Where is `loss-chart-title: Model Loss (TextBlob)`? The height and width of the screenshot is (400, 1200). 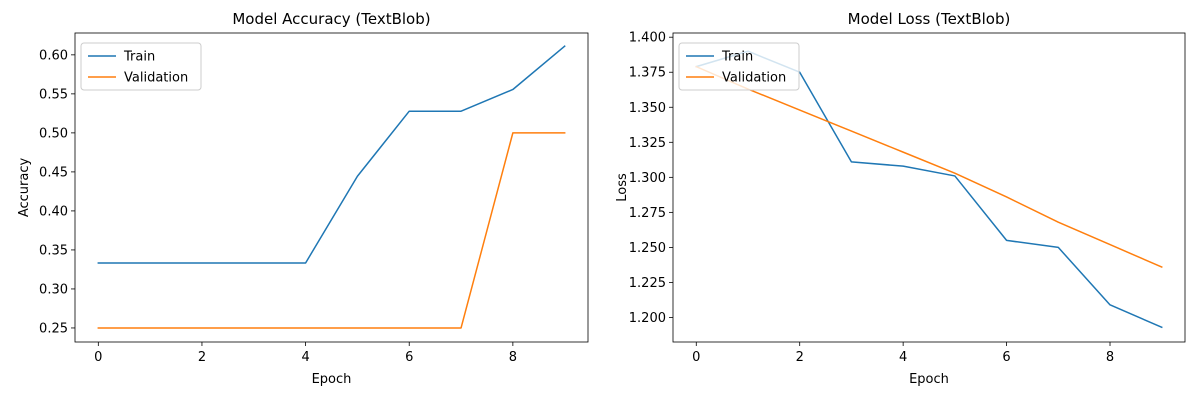 loss-chart-title: Model Loss (TextBlob) is located at coordinates (929, 19).